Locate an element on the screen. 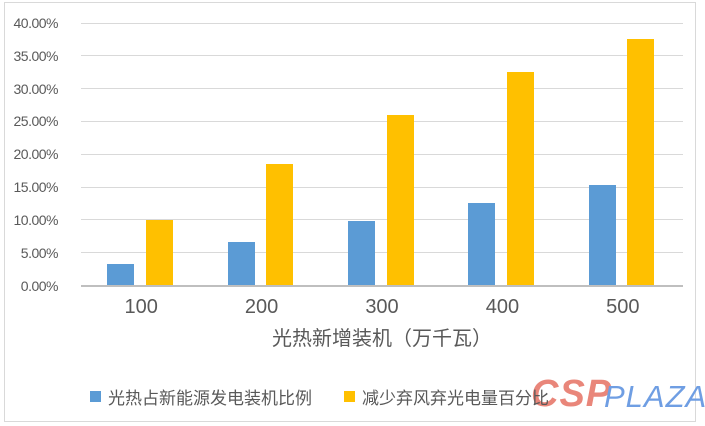  x-tick-label: 300 is located at coordinates (382, 307).